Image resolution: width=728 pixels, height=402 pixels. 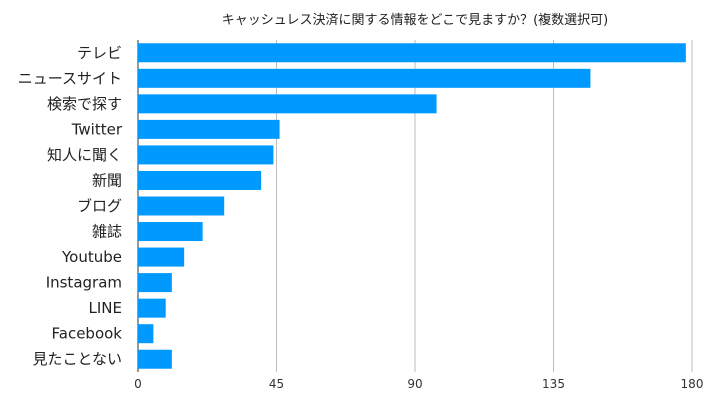 What do you see at coordinates (692, 384) in the screenshot?
I see `x-tick-label: 180` at bounding box center [692, 384].